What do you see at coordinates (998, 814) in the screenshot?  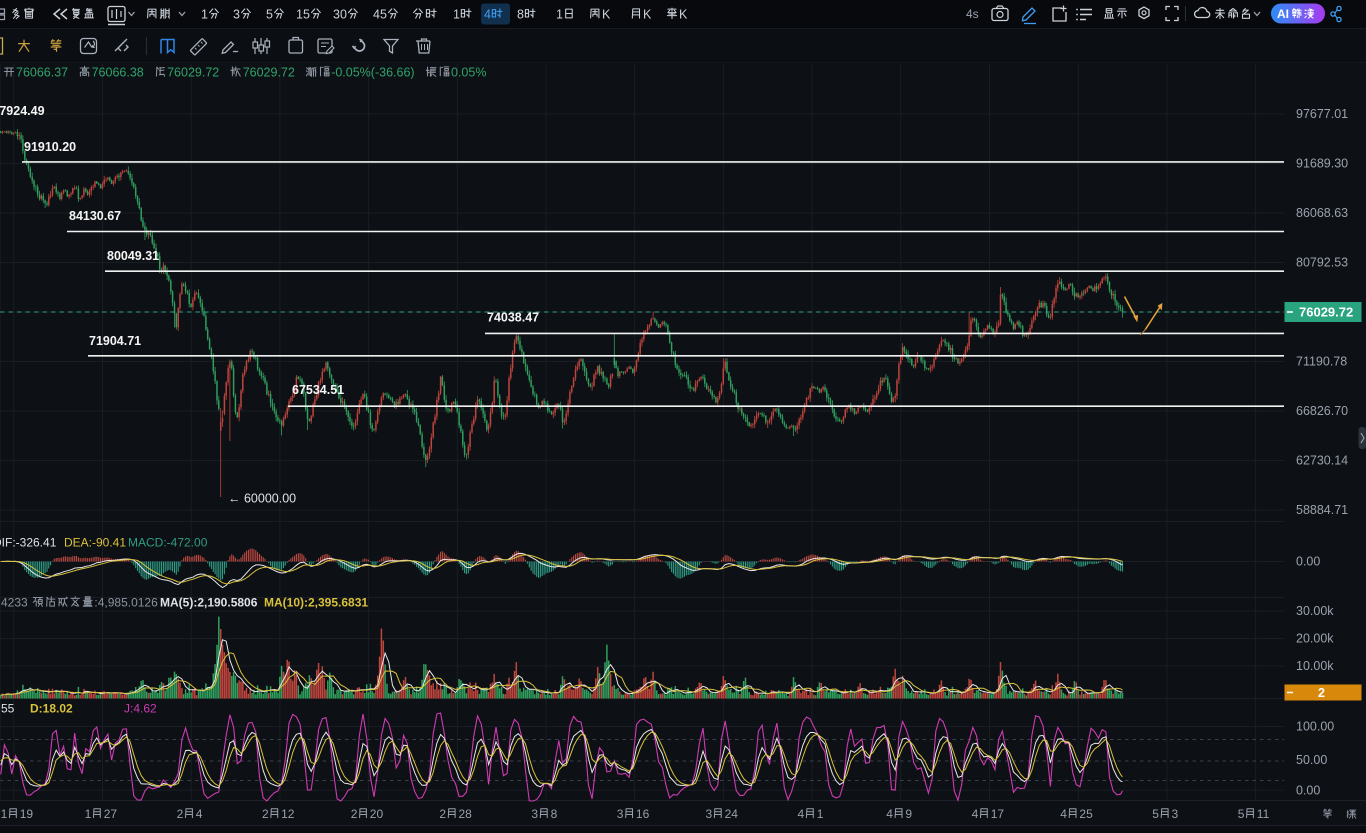 I see `svg-text: 17` at bounding box center [998, 814].